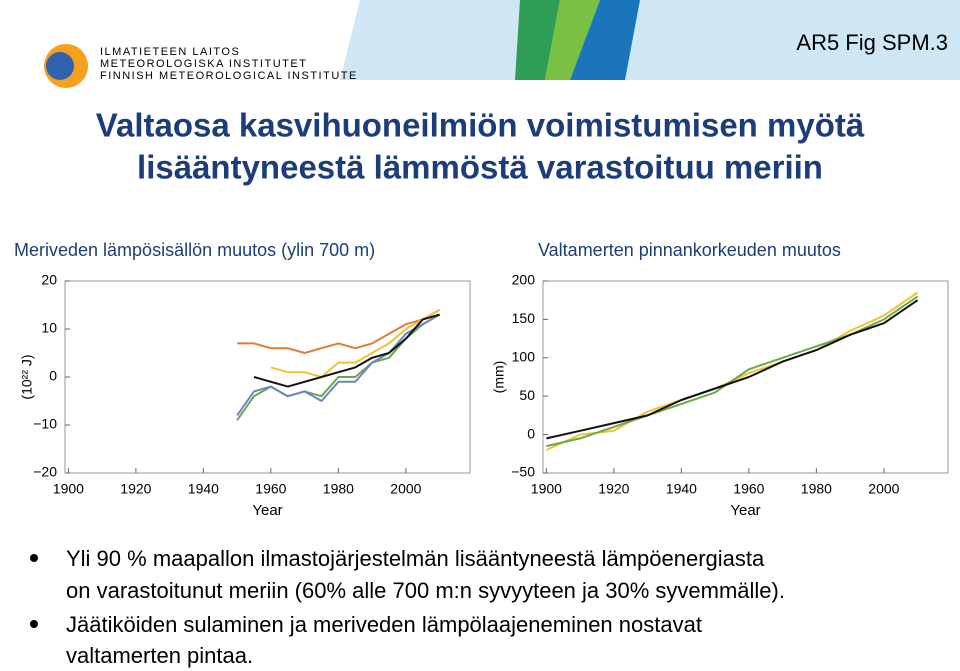 This screenshot has height=671, width=960. Describe the element at coordinates (689, 250) in the screenshot. I see `chart-title: Valtamerten pinnankorkeuden muutos` at that location.